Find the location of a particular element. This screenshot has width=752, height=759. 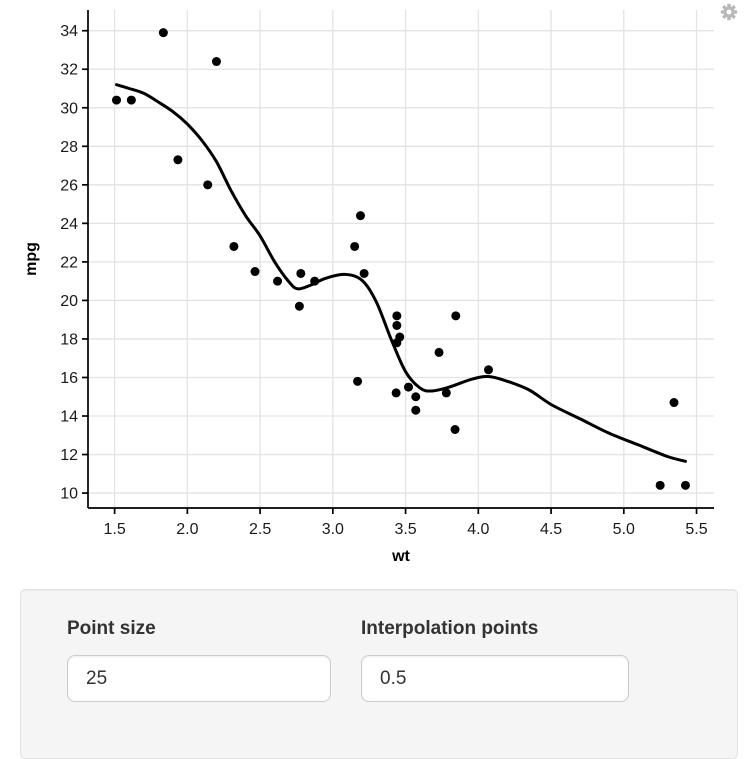

y-tick-label: 30 is located at coordinates (69, 108).